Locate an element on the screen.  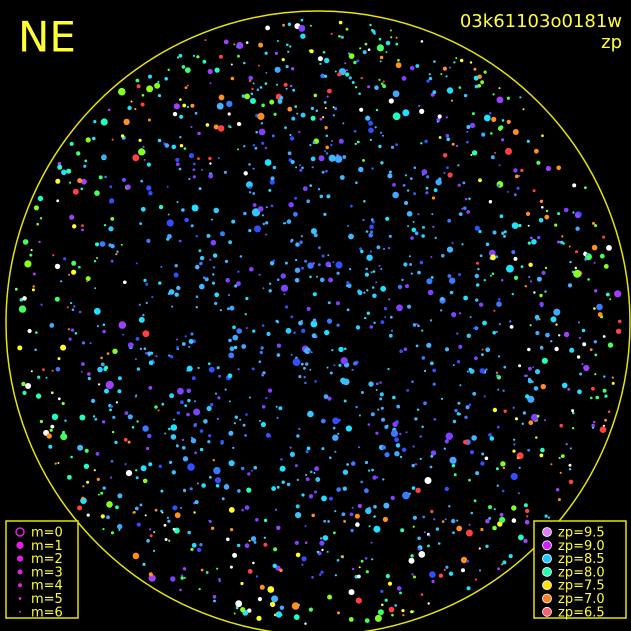
legend-label: m=1 is located at coordinates (47, 546).